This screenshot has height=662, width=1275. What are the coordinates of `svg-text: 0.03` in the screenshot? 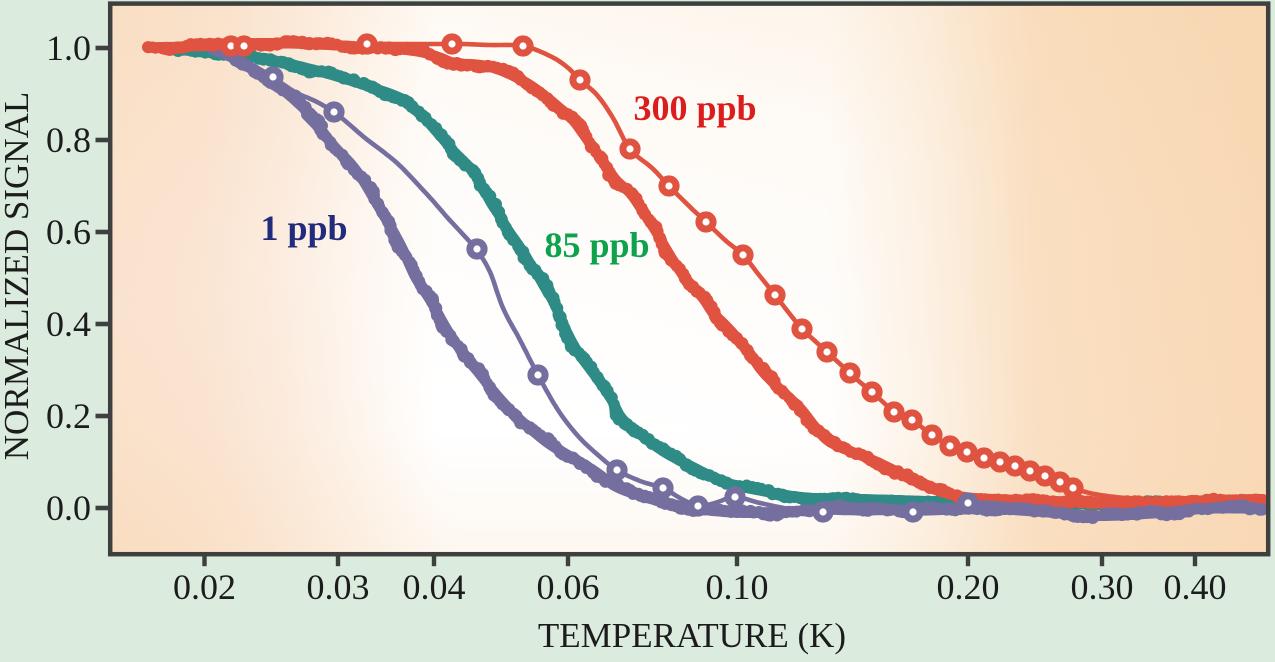 It's located at (338, 587).